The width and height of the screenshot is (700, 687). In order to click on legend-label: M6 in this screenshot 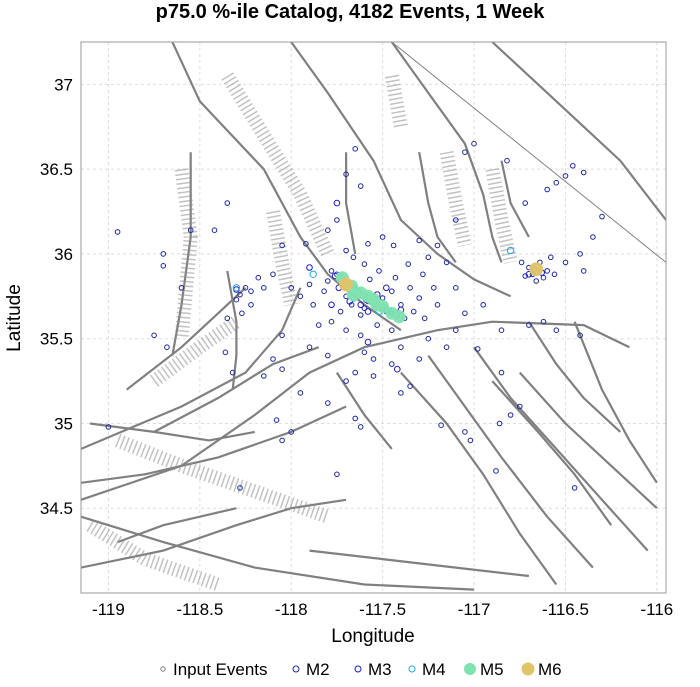, I will do `click(550, 669)`.